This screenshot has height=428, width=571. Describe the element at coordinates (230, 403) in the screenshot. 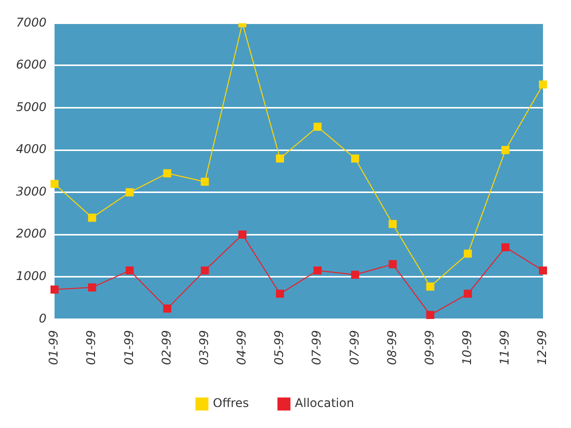

I see `legend-label: Offres` at that location.